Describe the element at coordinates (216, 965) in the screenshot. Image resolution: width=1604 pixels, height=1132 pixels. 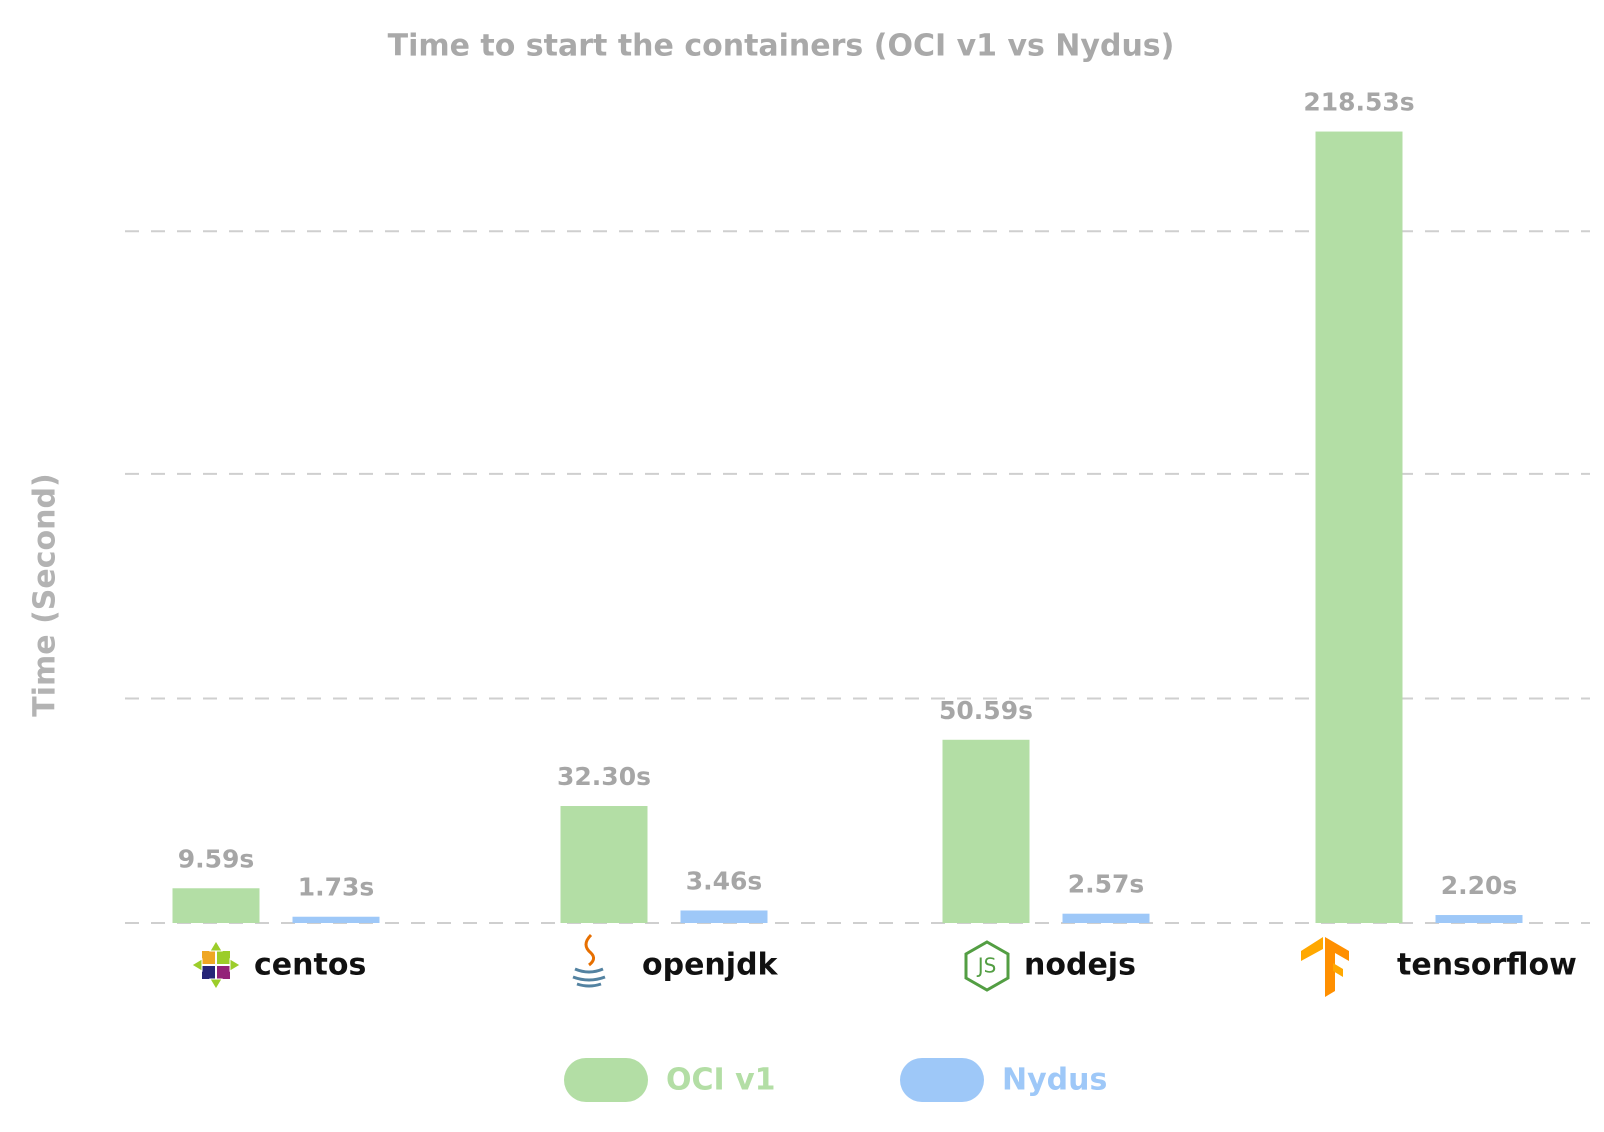
I see `centos-icon` at that location.